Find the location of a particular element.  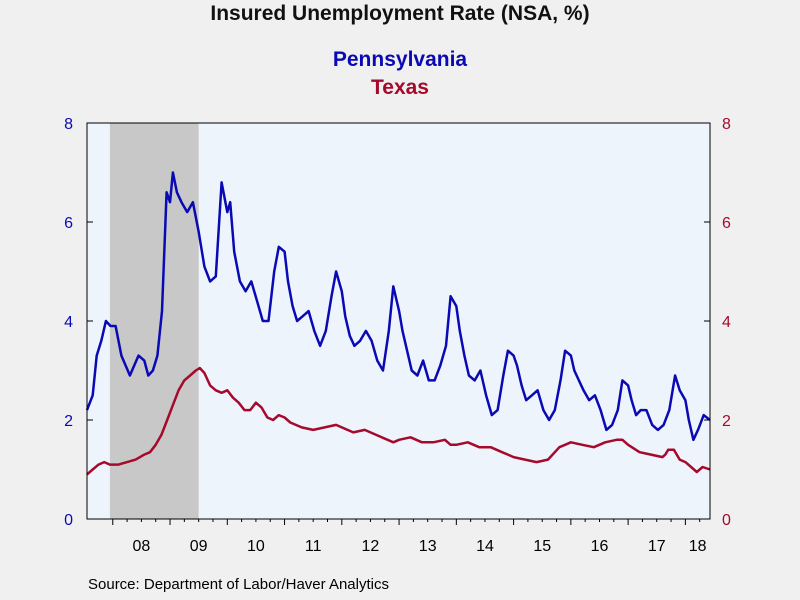

x-tick-label: 09 is located at coordinates (199, 546).